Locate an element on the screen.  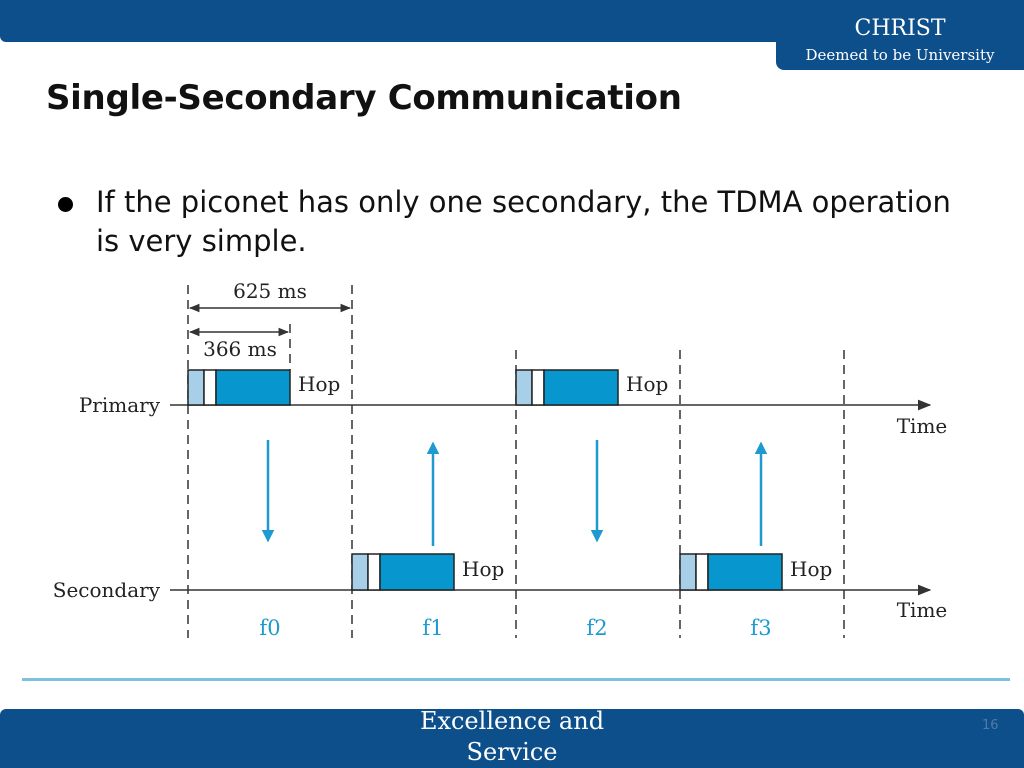
slot-duration-label: 625 ms is located at coordinates (270, 291).